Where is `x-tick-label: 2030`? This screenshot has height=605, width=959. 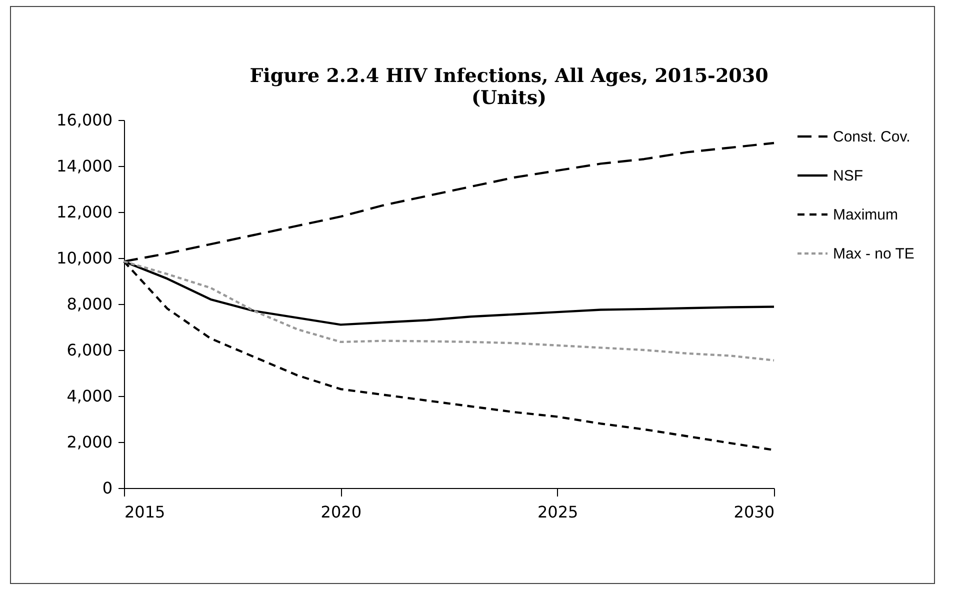
x-tick-label: 2030 is located at coordinates (754, 512).